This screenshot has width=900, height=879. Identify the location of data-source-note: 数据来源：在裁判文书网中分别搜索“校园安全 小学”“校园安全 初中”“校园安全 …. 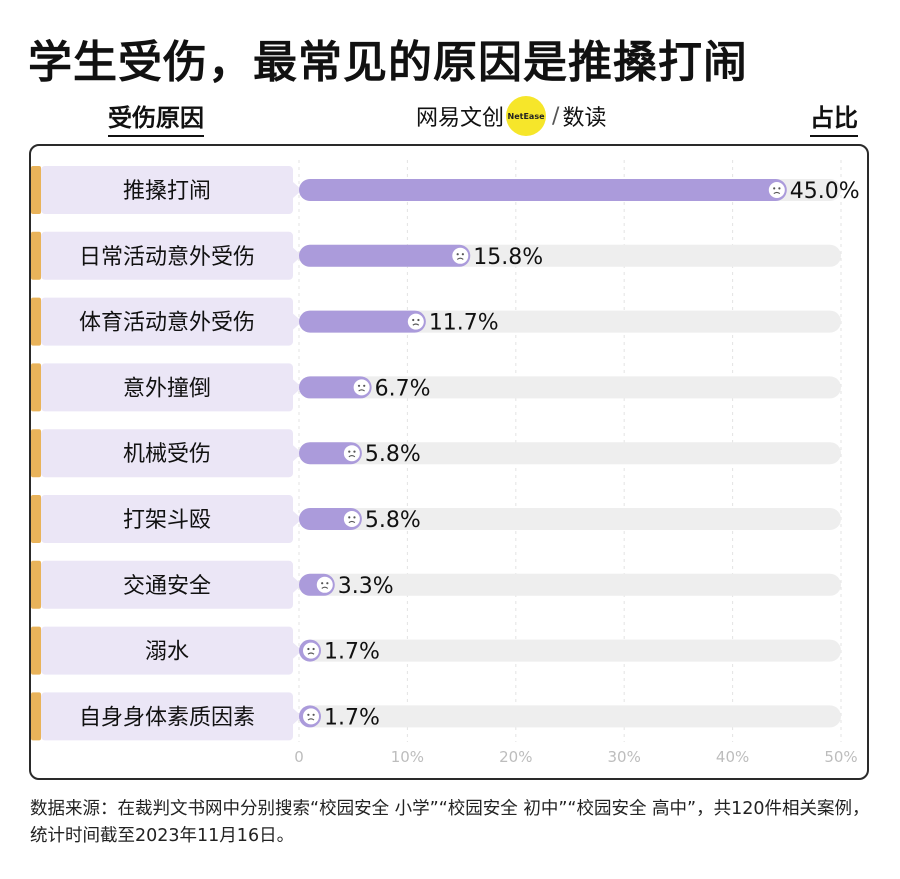
(450, 822).